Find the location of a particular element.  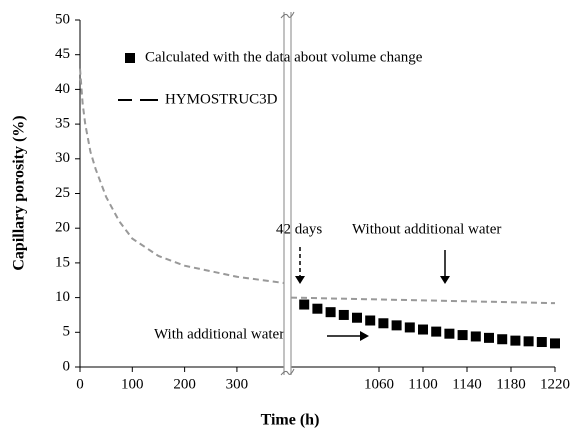

y-tick-label: 20 is located at coordinates (62, 228).